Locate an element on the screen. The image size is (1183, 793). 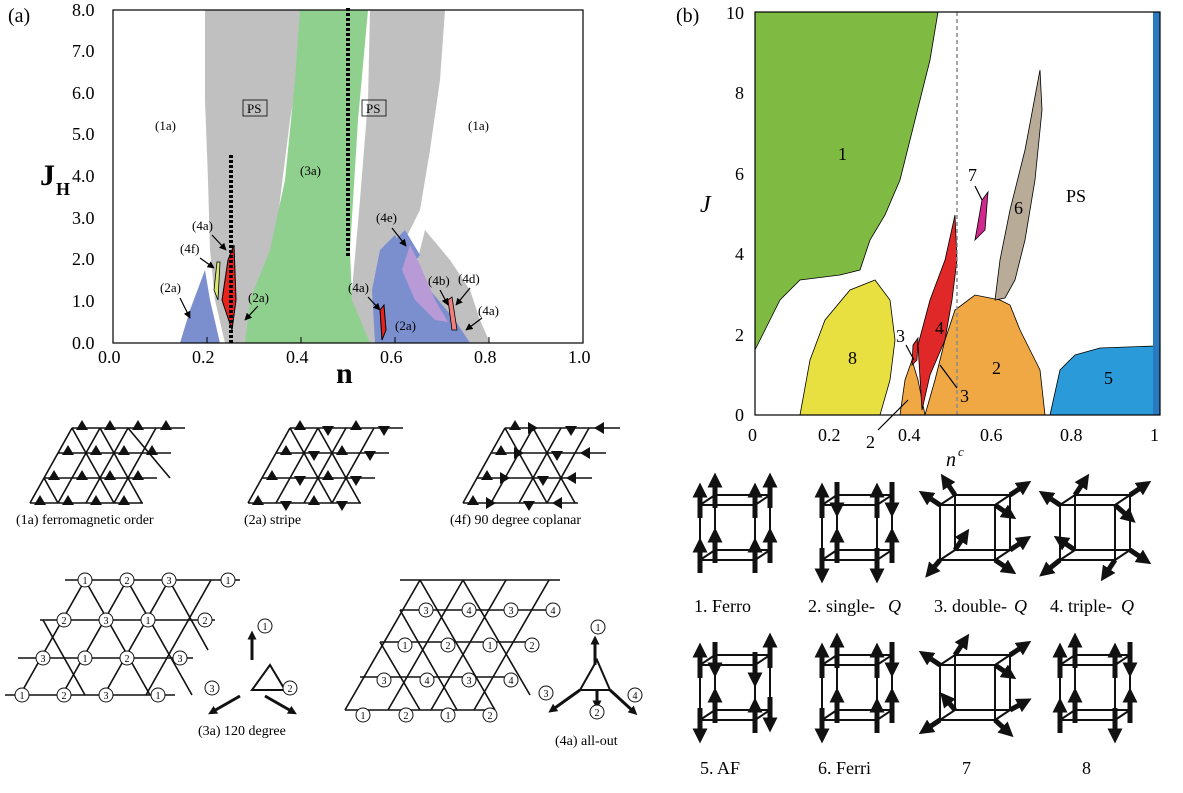
b-ylabel: J is located at coordinates (706, 205).